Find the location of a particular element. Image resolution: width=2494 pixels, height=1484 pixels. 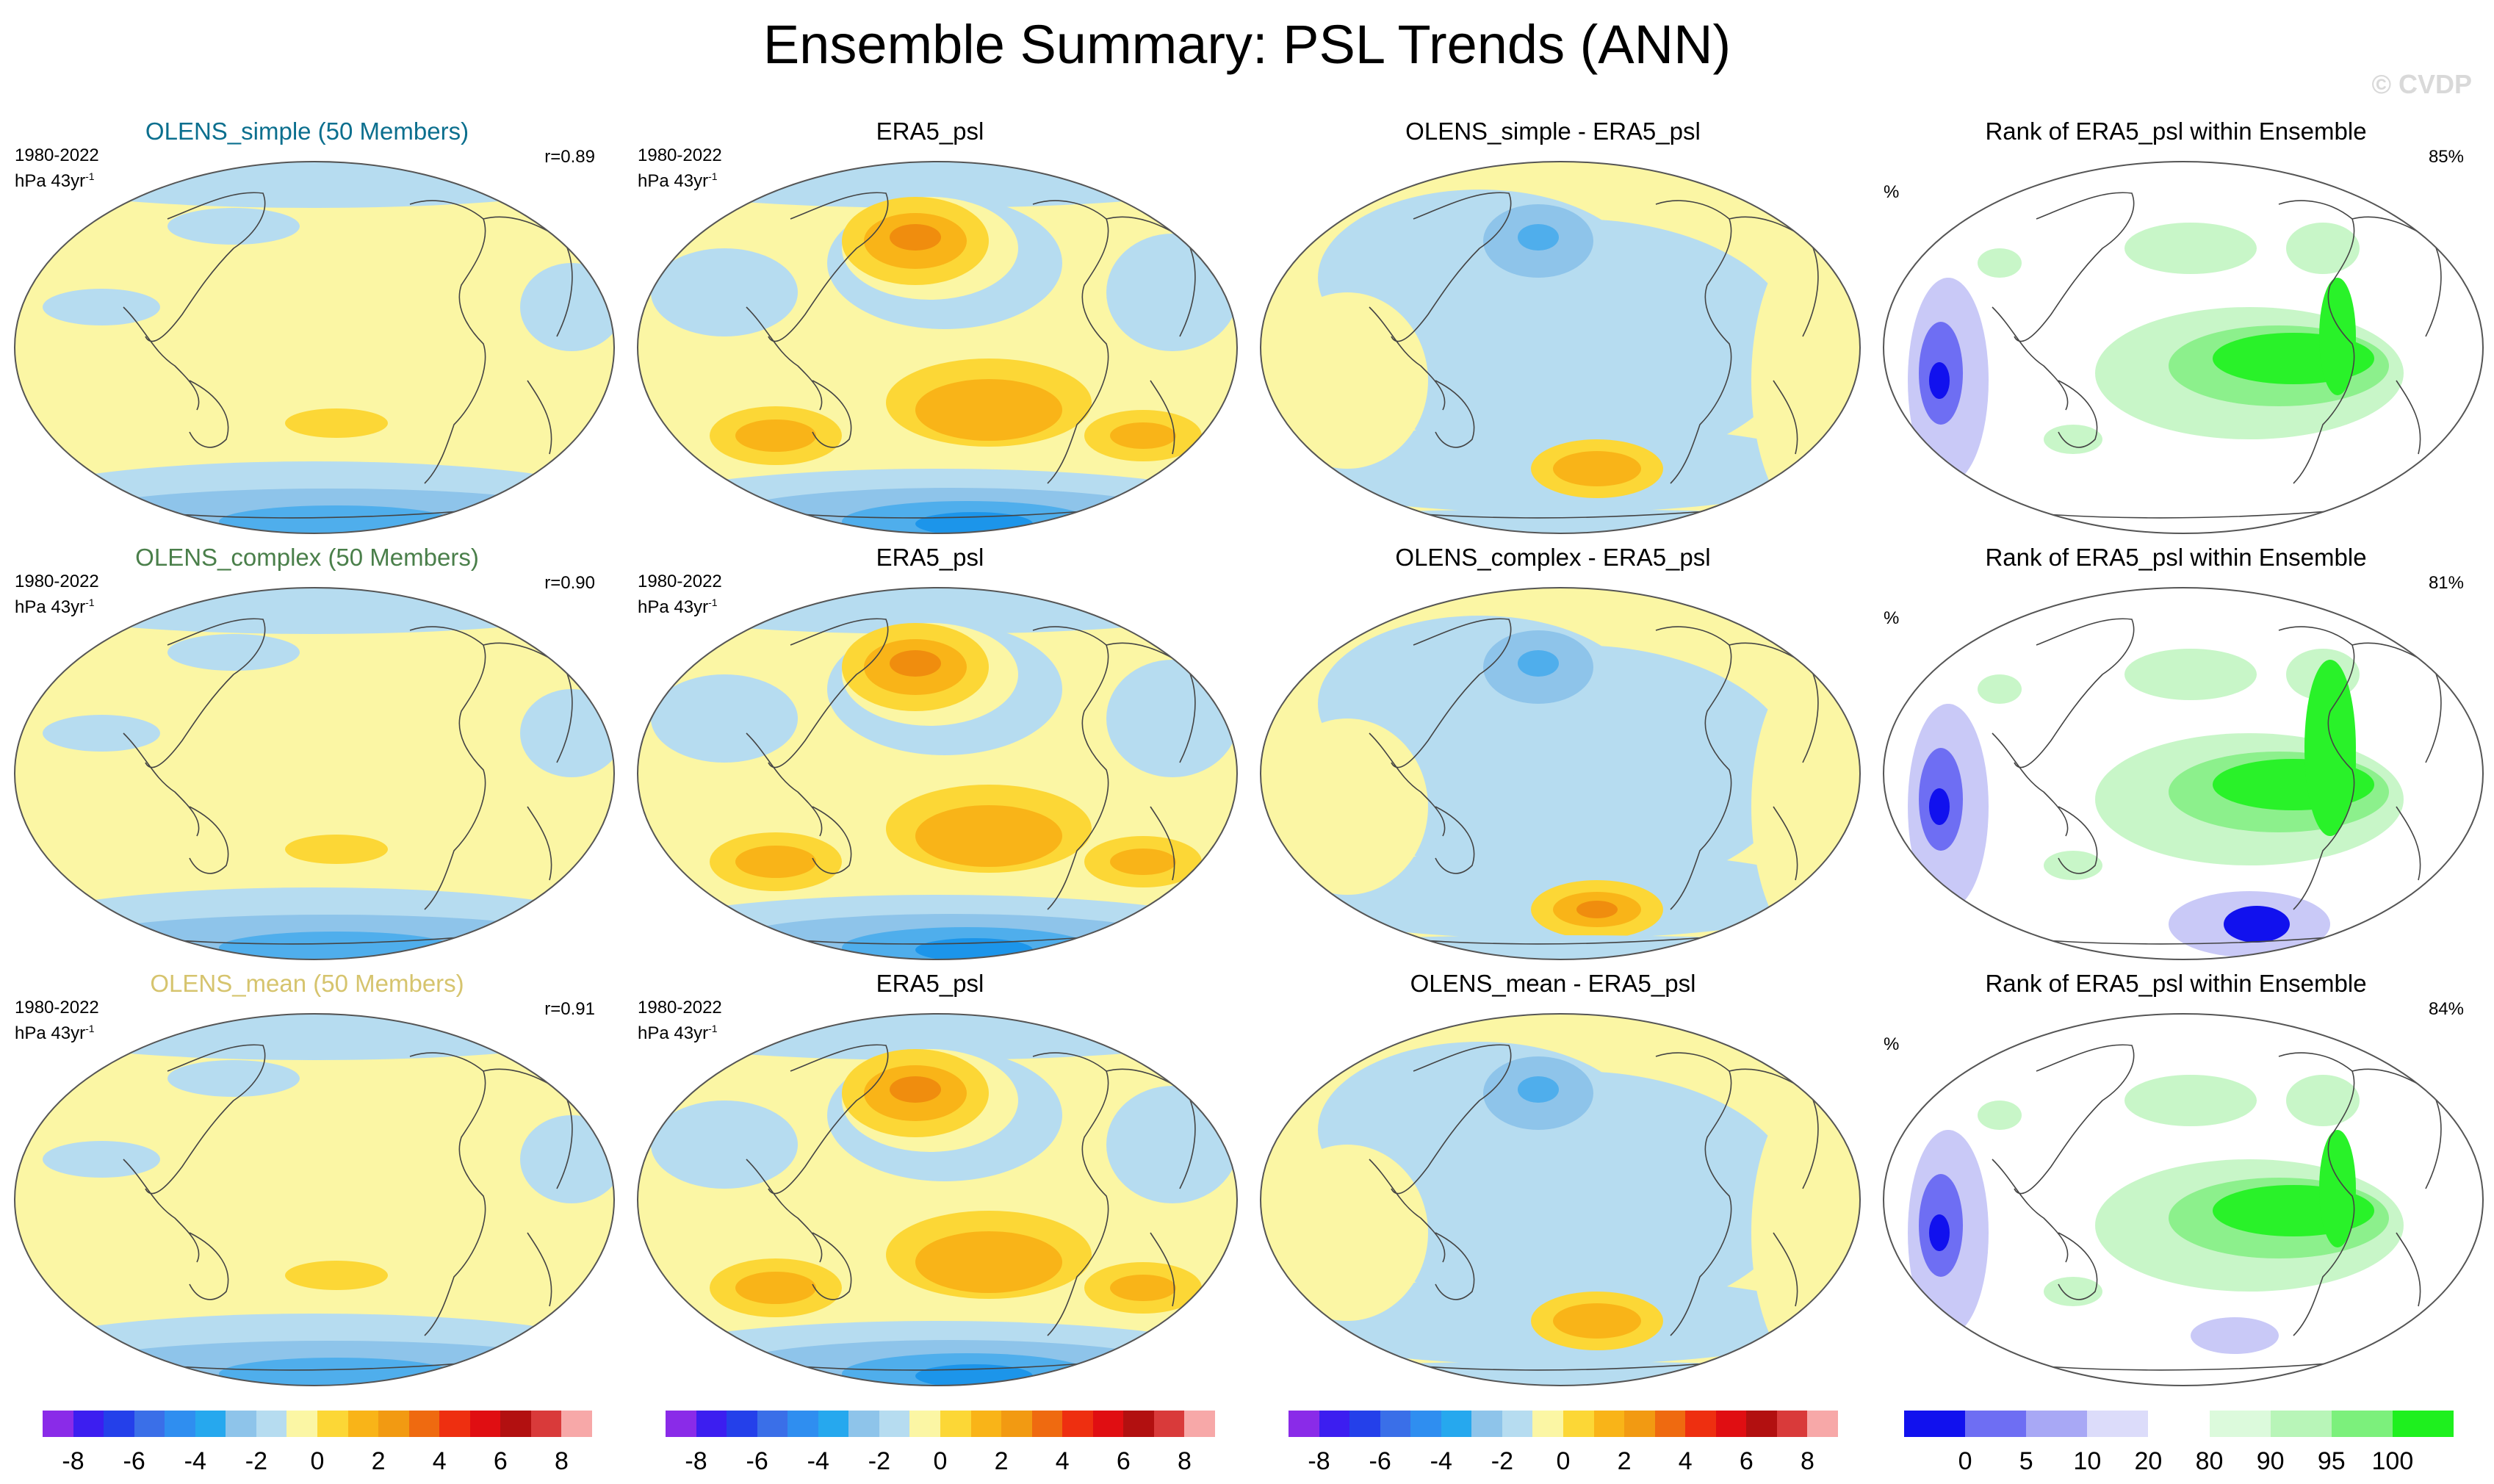

units-exponent: -1 is located at coordinates (90, 176).